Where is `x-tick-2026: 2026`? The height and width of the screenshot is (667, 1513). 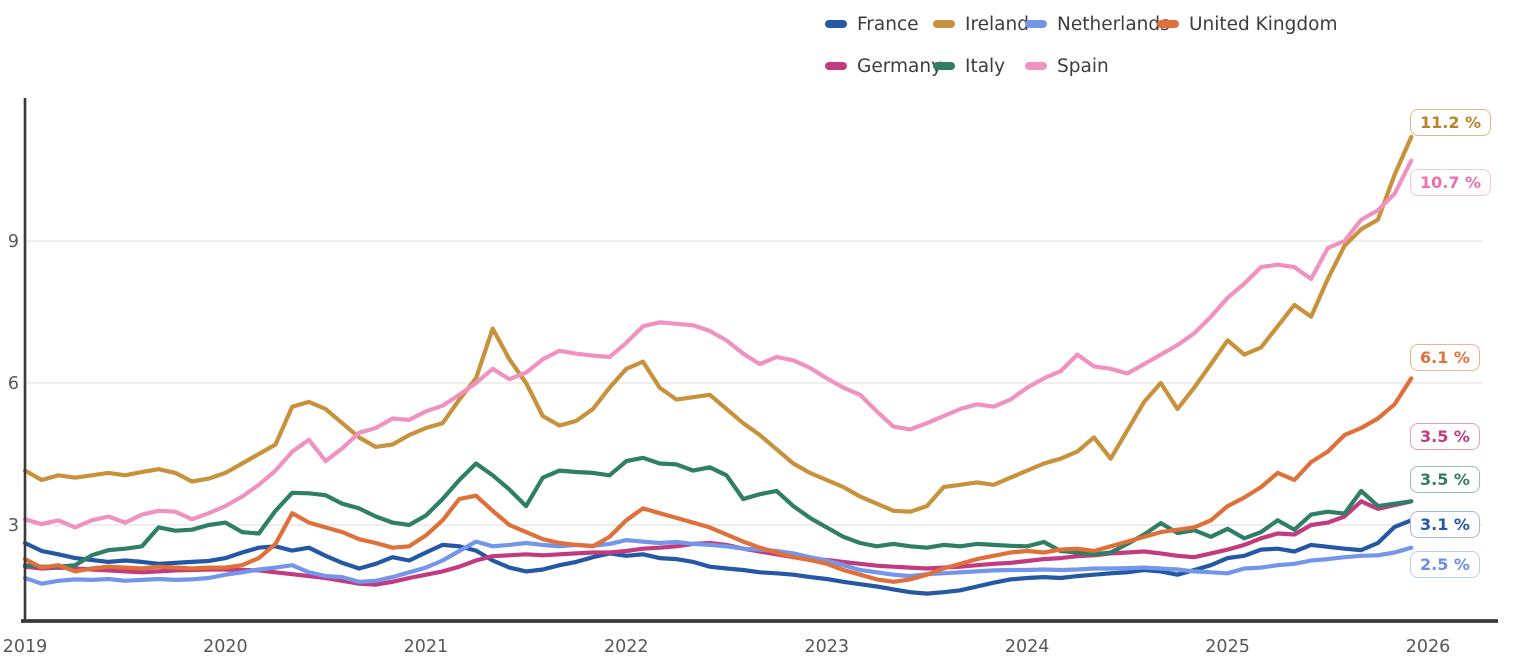
x-tick-2026: 2026 is located at coordinates (1428, 647).